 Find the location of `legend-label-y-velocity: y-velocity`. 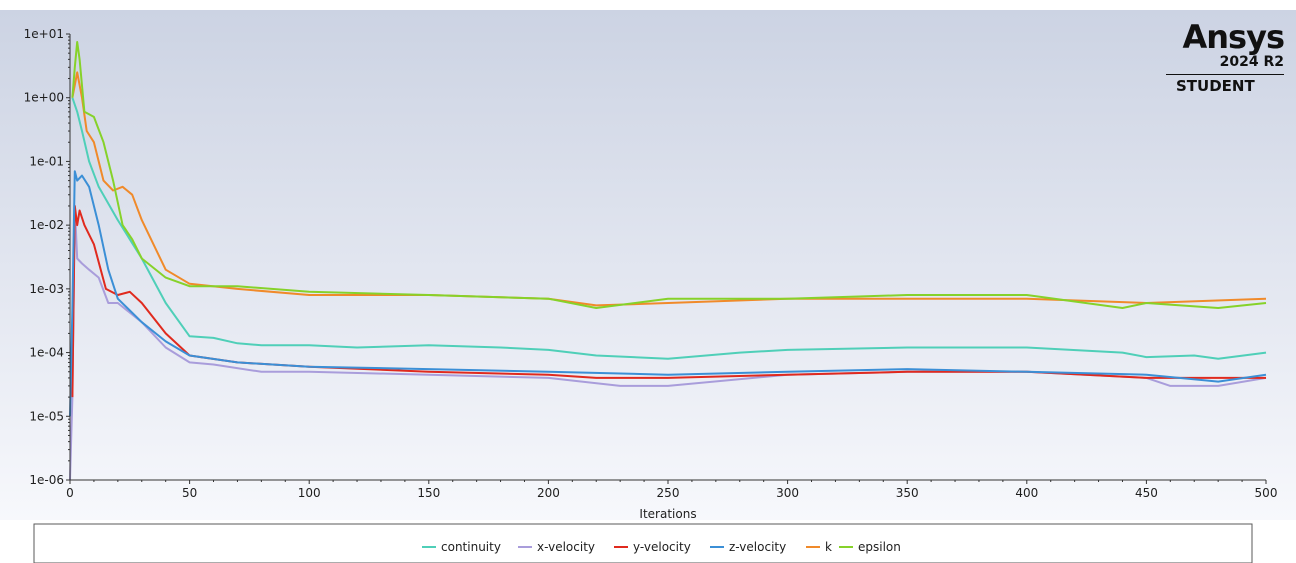

legend-label-y-velocity: y-velocity is located at coordinates (662, 547).